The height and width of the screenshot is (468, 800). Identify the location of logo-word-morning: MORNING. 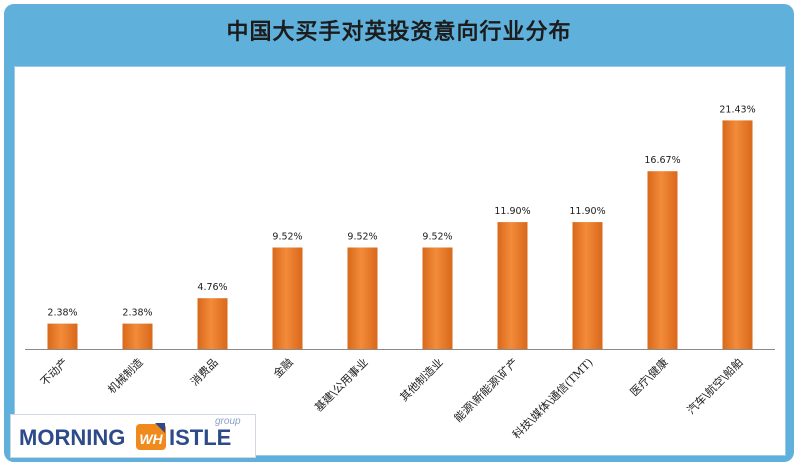
(72, 437).